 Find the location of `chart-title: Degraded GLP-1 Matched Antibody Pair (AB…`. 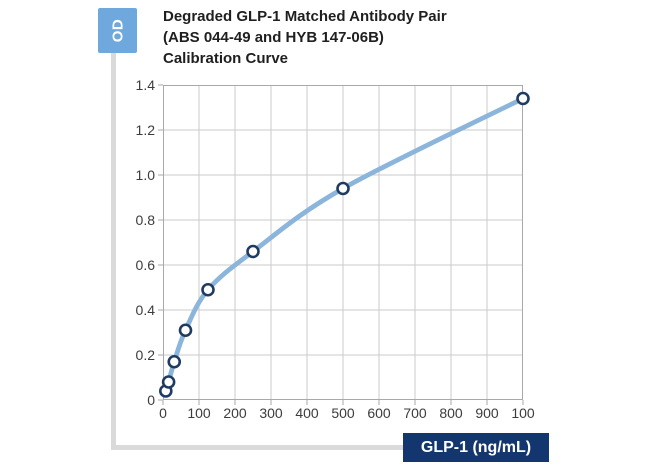

chart-title: Degraded GLP-1 Matched Antibody Pair (AB… is located at coordinates (305, 37).